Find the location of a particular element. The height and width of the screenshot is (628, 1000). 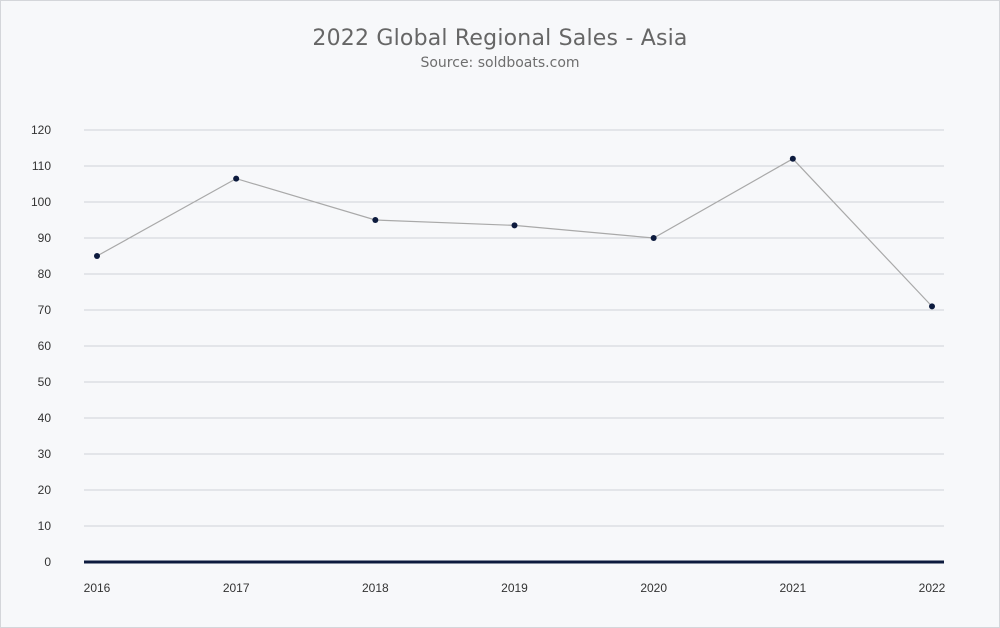

chart-title: 2022 Global Regional Sales - Asia is located at coordinates (500, 38).